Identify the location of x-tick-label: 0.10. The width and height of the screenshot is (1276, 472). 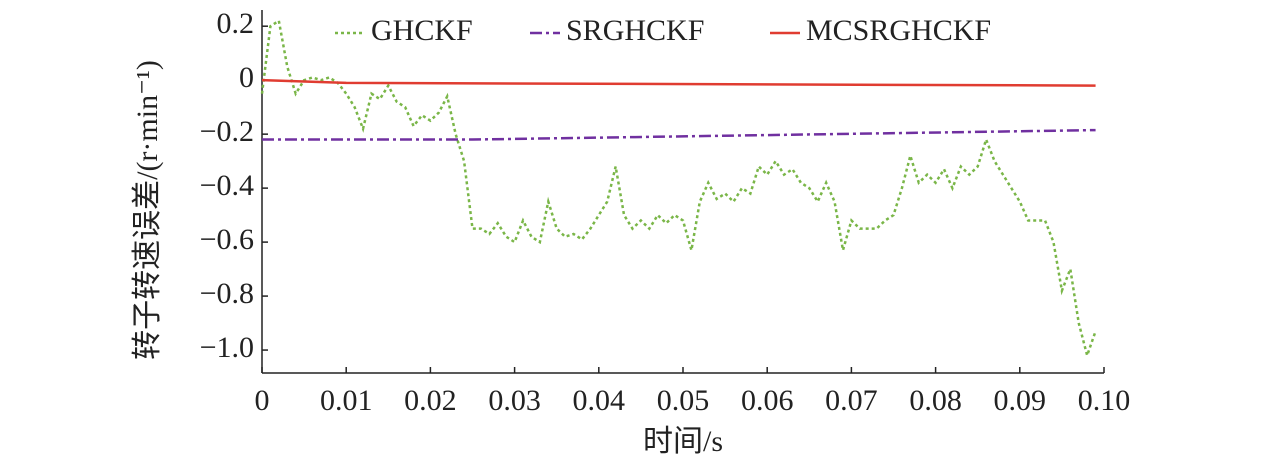
(1104, 400).